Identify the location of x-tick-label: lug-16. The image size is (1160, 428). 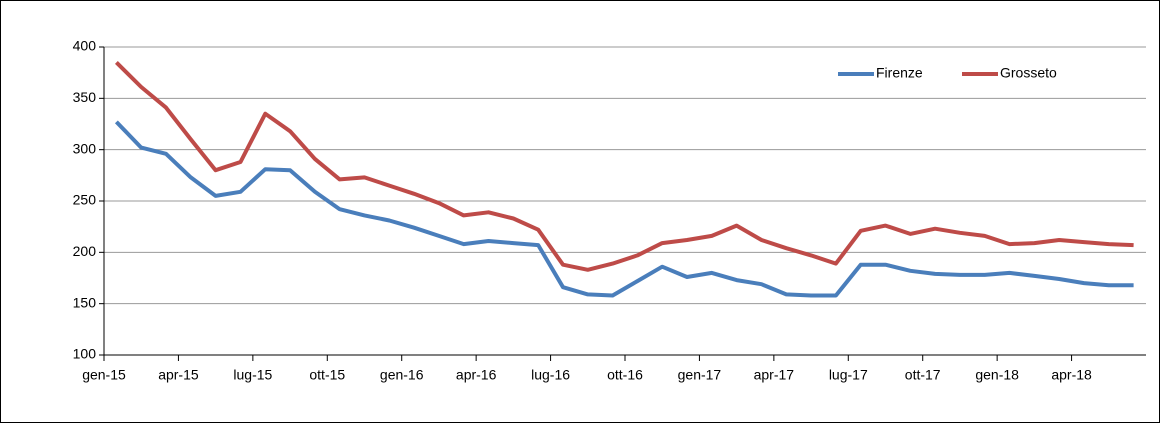
(550, 375).